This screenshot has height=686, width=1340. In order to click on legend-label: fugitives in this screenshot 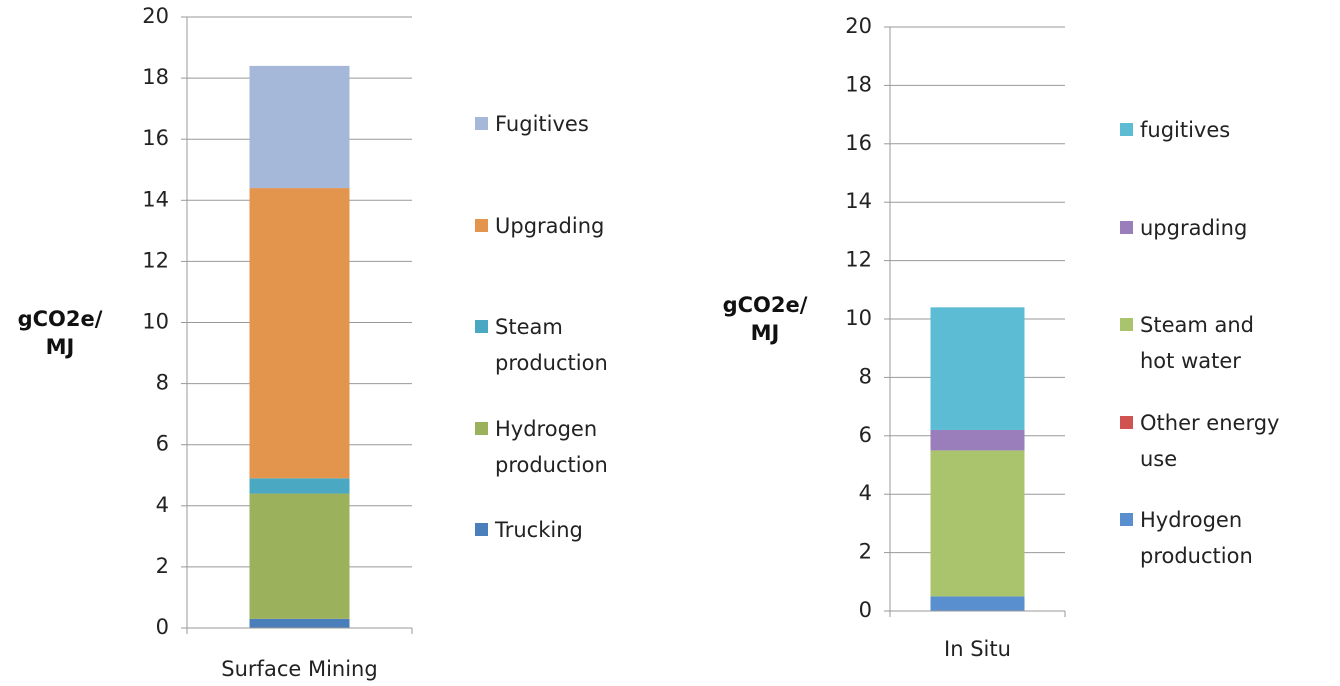, I will do `click(1185, 130)`.